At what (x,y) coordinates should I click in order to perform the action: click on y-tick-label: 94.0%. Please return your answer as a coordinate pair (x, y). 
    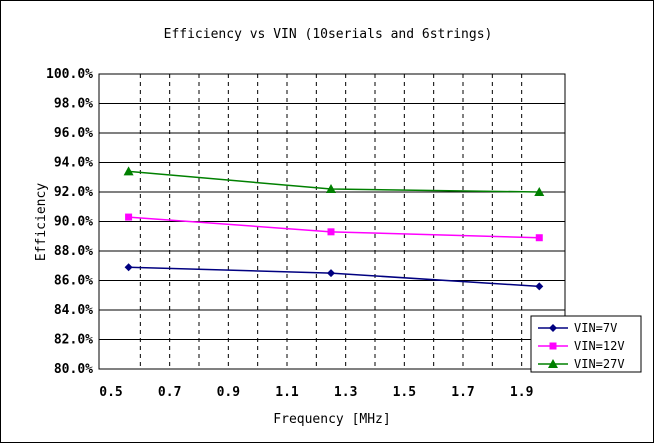
    Looking at the image, I should click on (73, 163).